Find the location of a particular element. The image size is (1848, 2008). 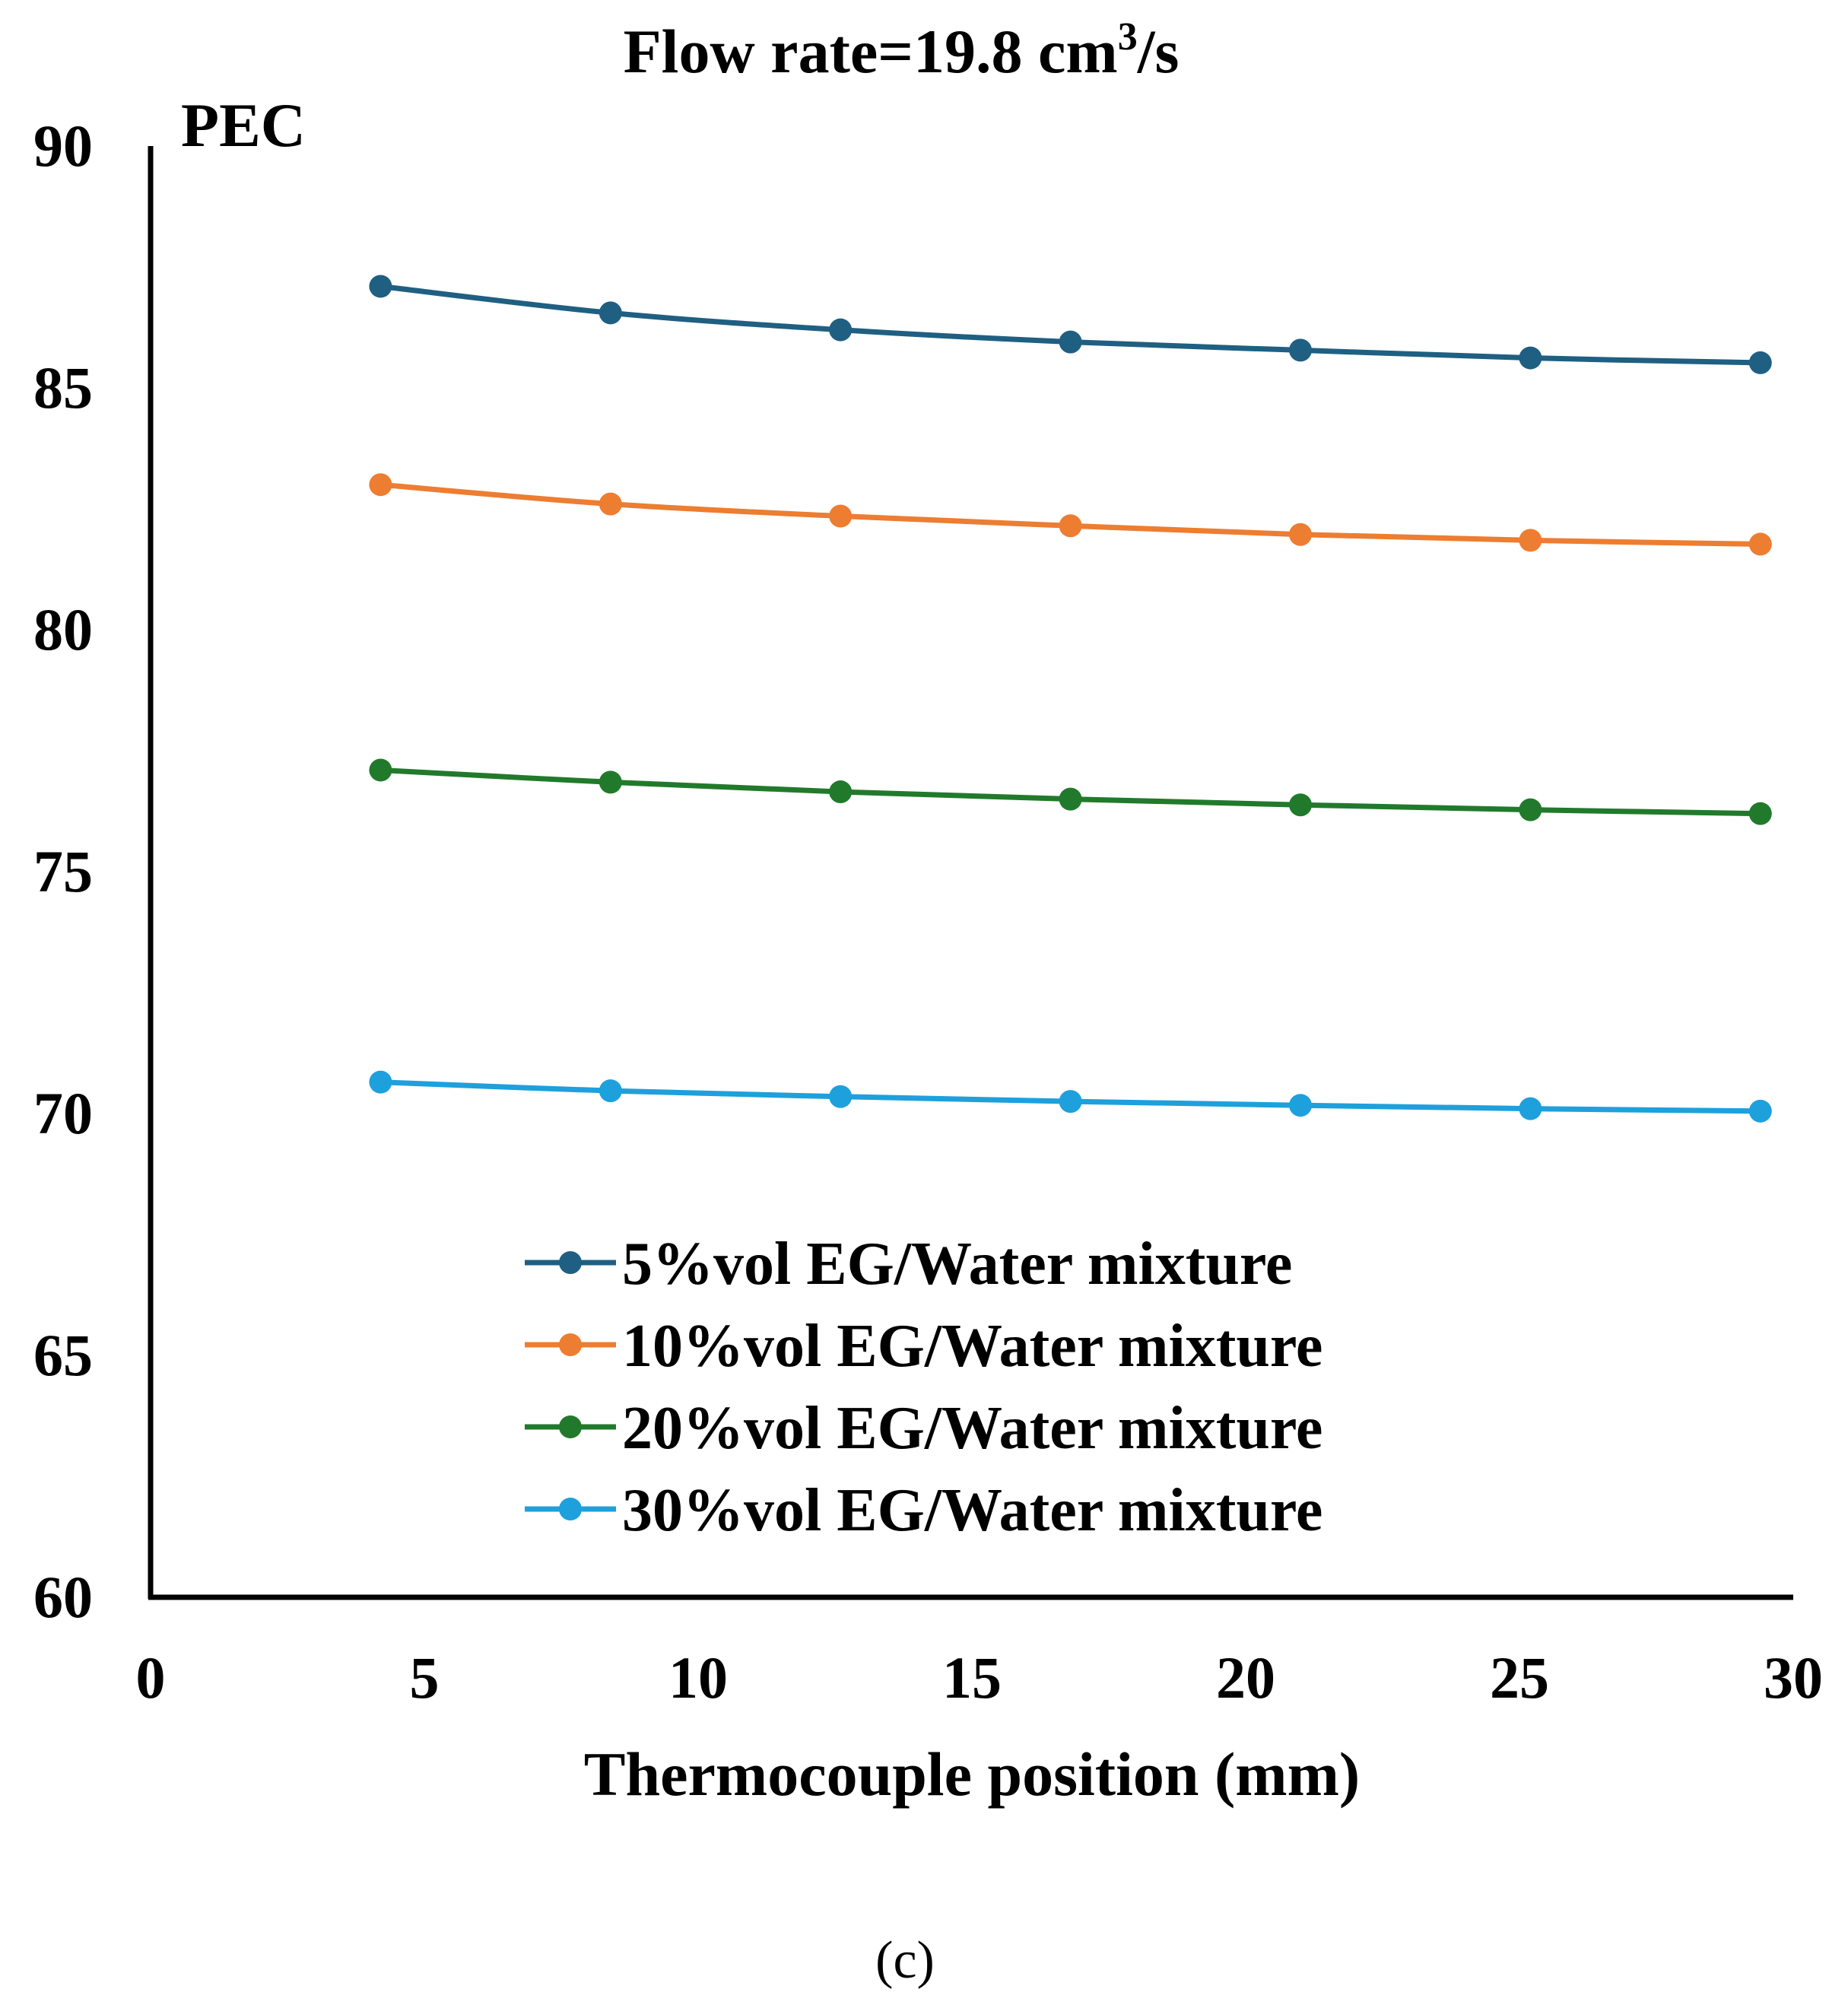

legend-label-3: 20%vol EG/Water mixture is located at coordinates (972, 1428).